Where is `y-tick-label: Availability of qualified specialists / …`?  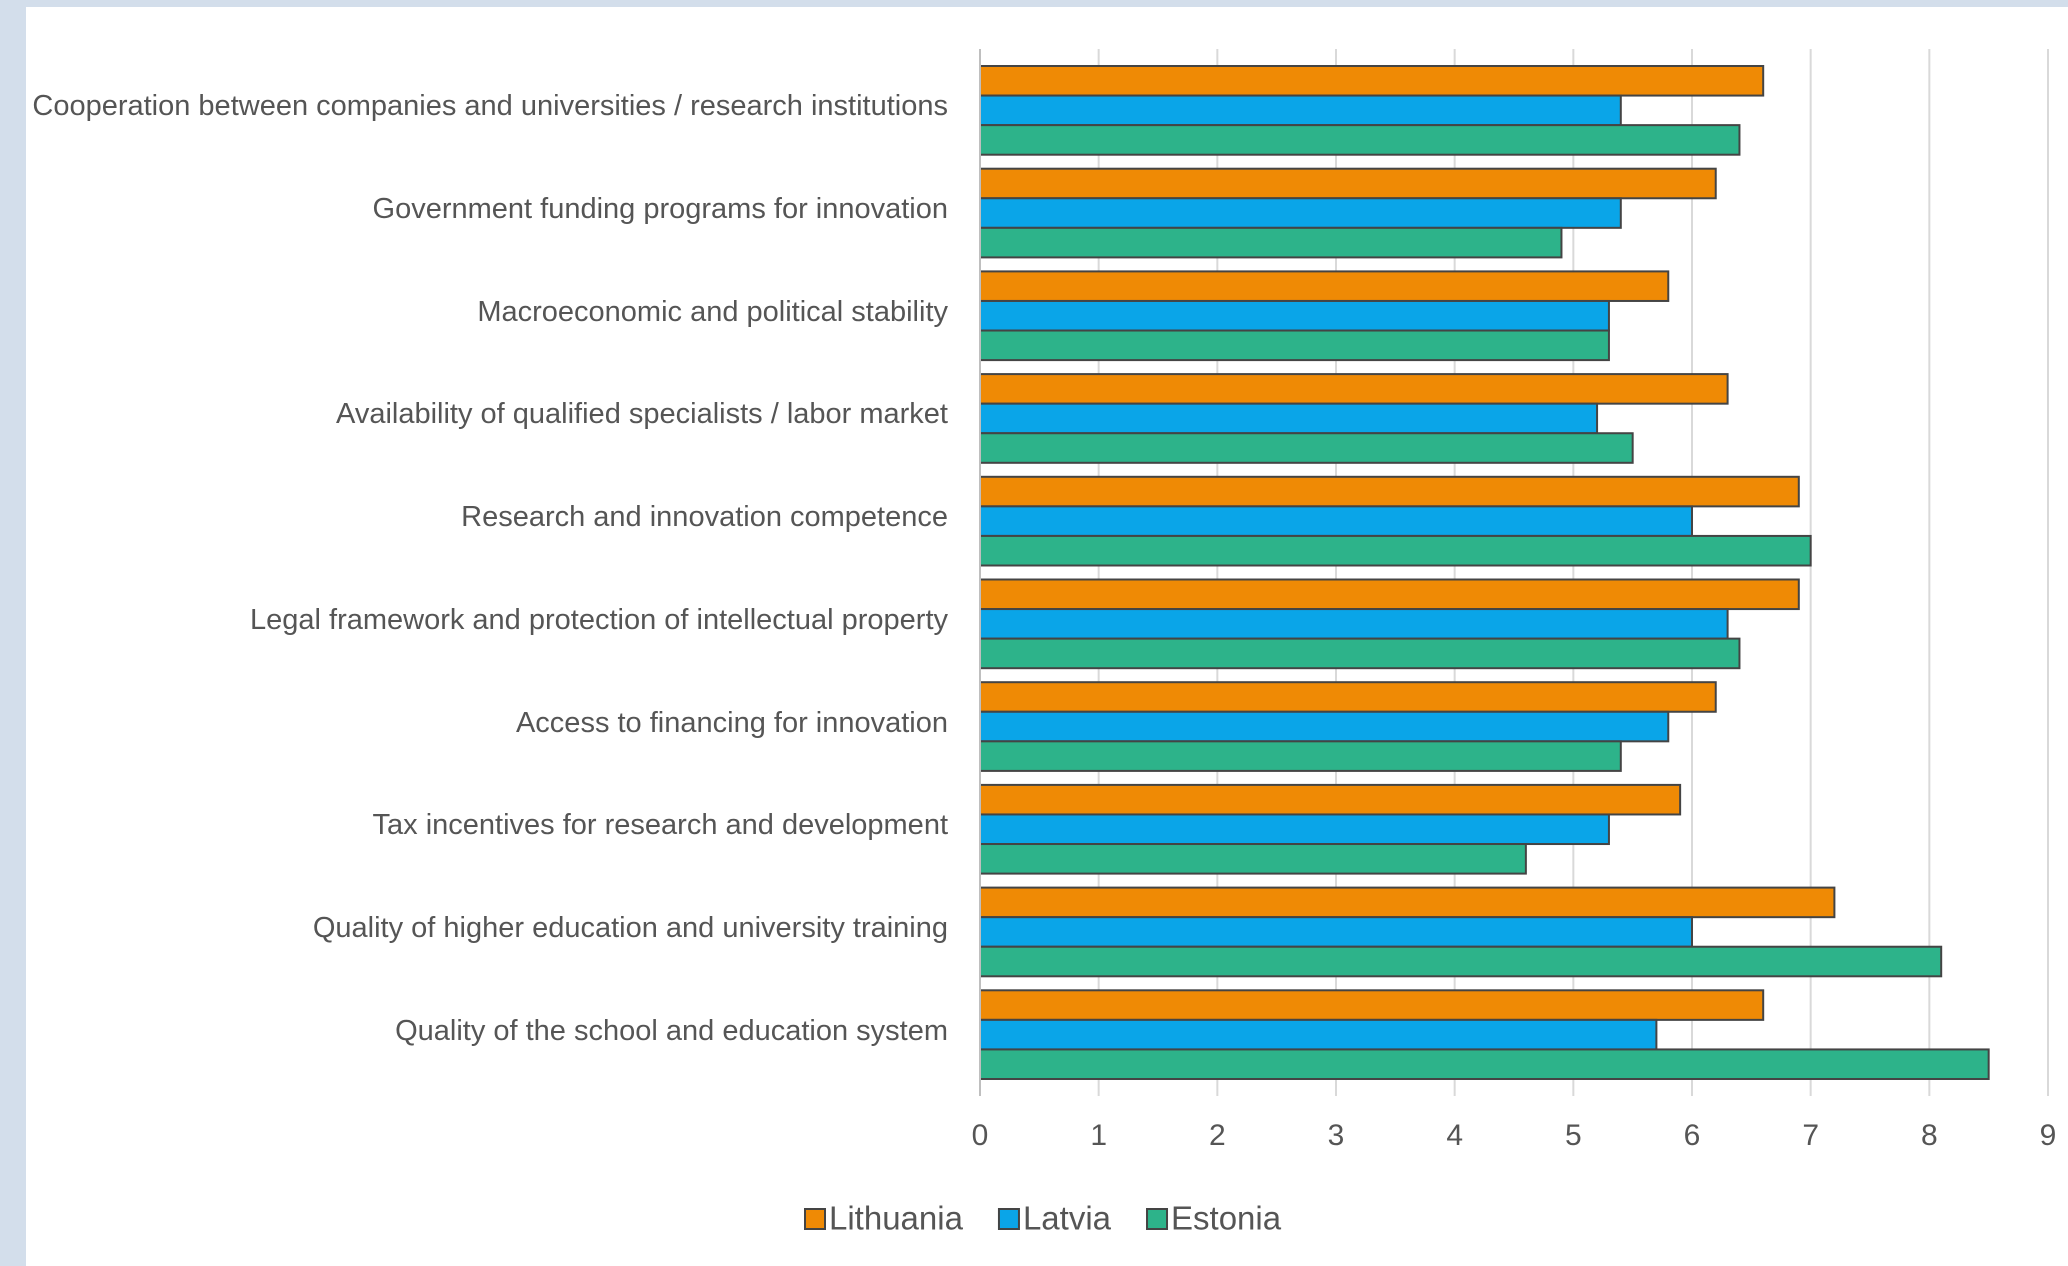
y-tick-label: Availability of qualified specialists / … is located at coordinates (642, 414).